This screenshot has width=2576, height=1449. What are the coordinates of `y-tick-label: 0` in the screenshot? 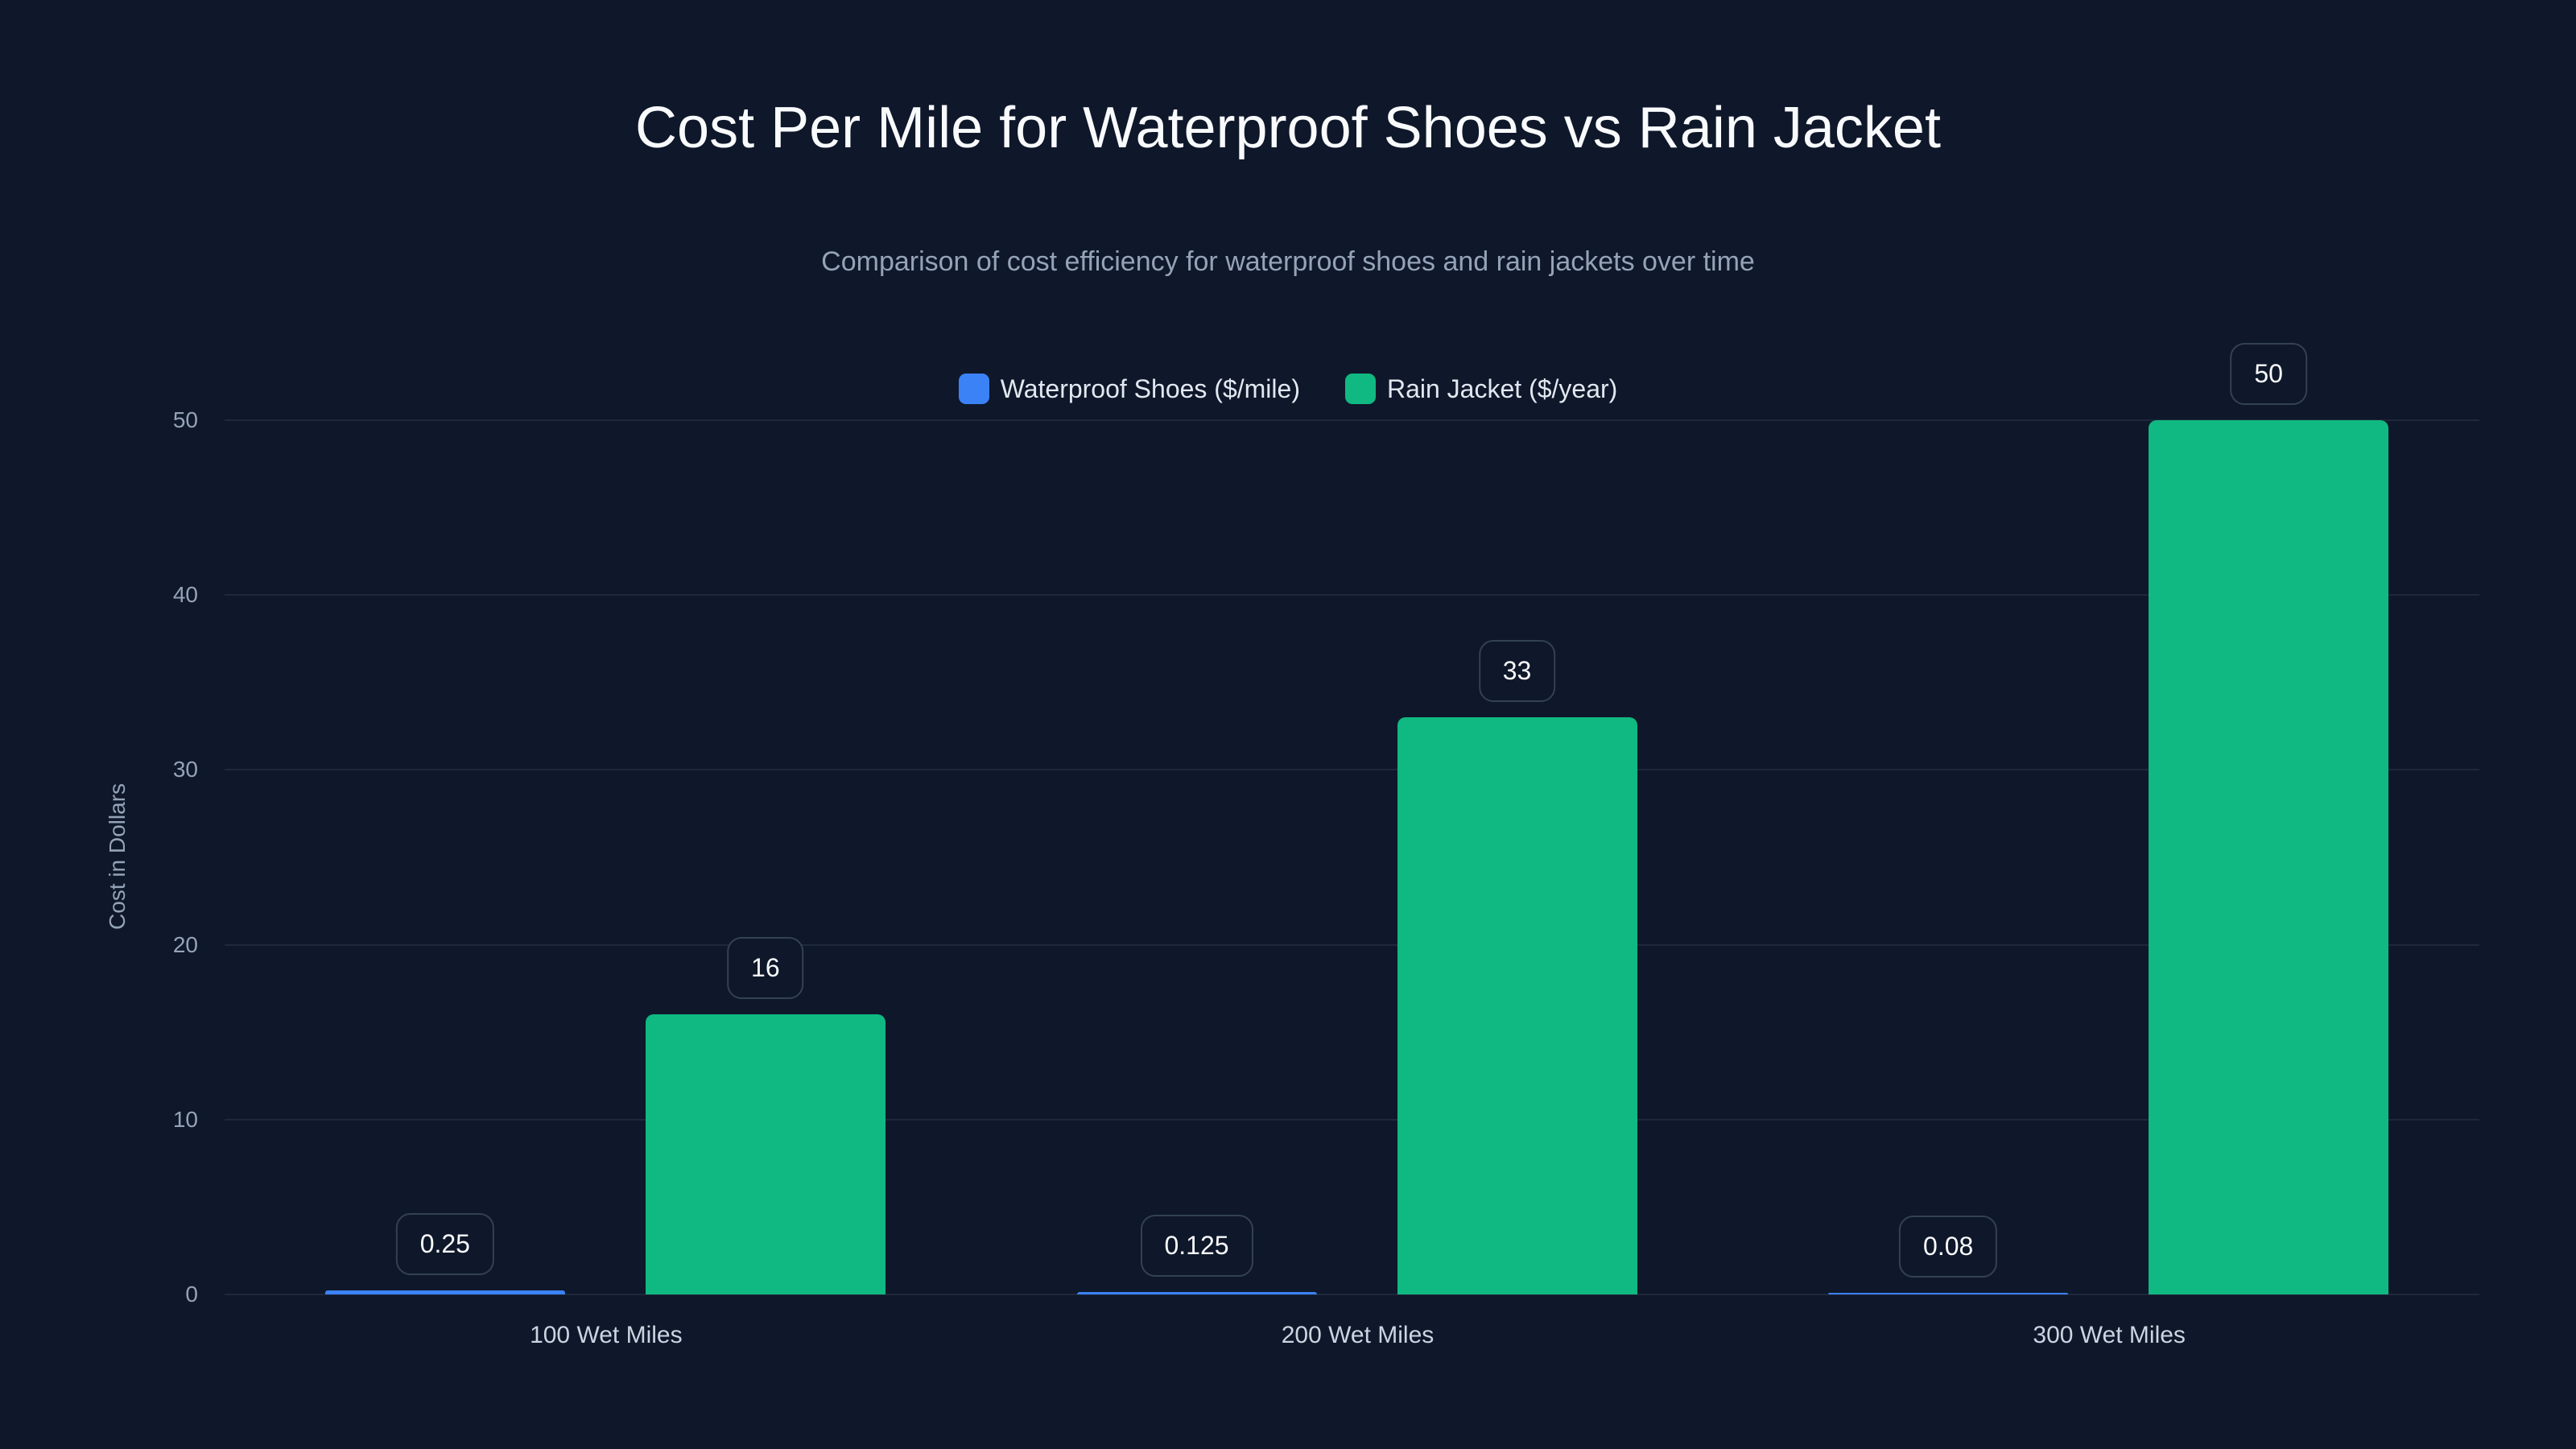 It's located at (191, 1294).